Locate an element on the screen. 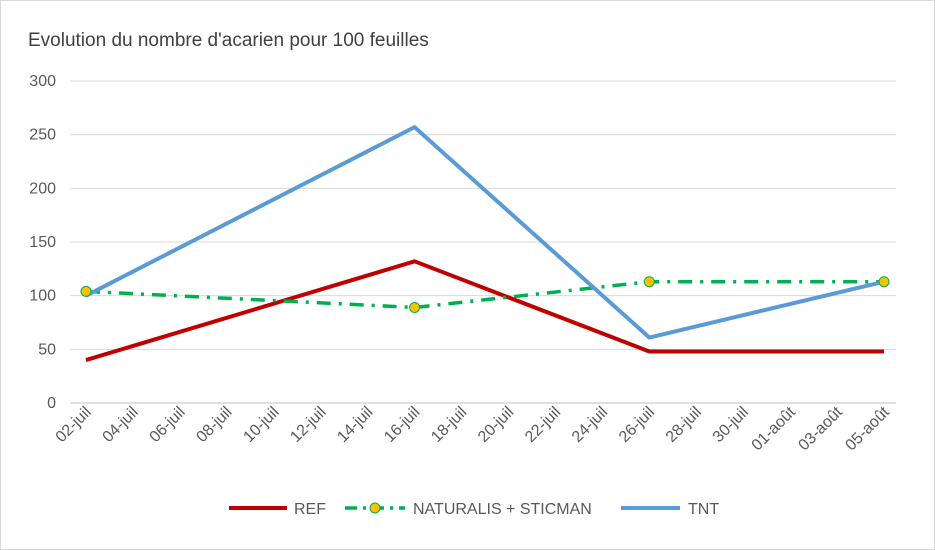 This screenshot has height=550, width=935. x-tick-label: 06-juil is located at coordinates (168, 425).